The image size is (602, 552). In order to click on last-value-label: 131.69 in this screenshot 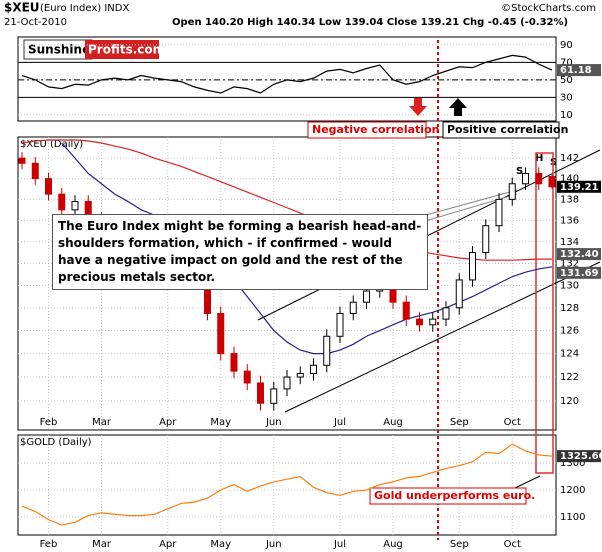, I will do `click(579, 273)`.